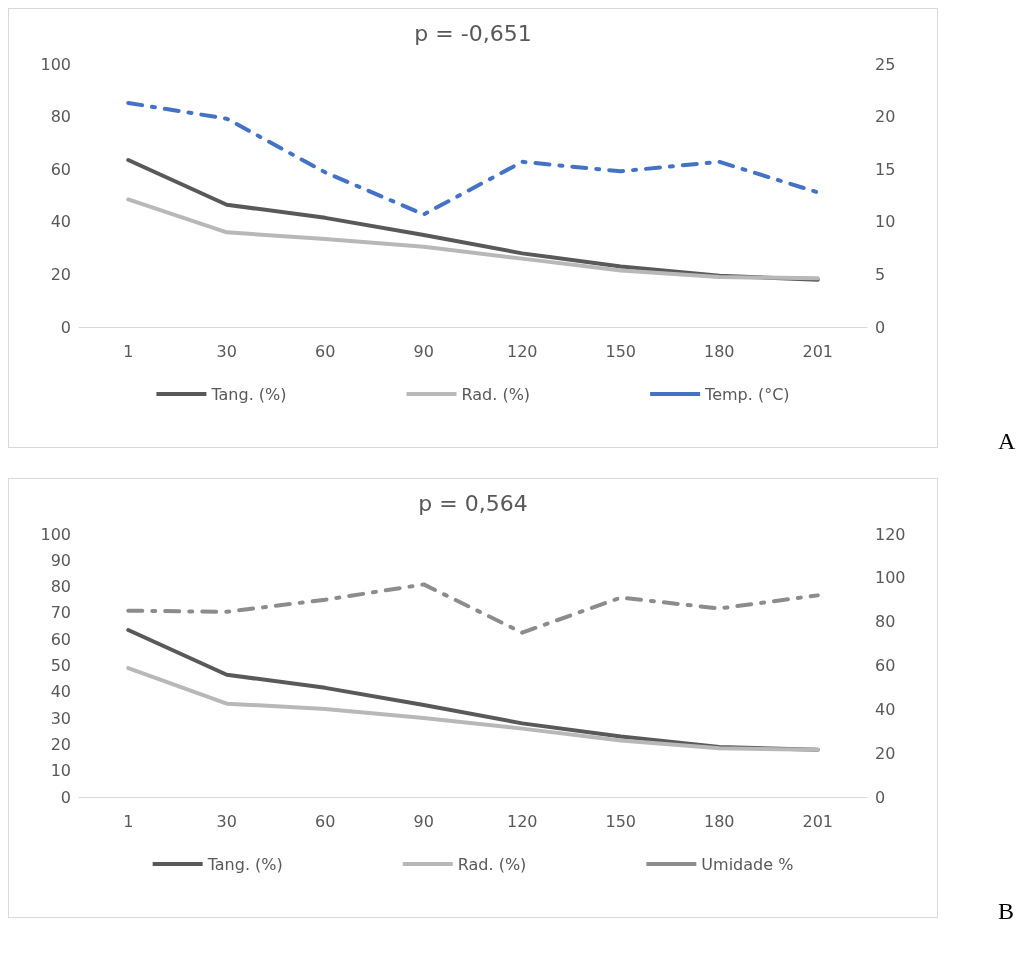  Describe the element at coordinates (890, 578) in the screenshot. I see `y2-tick-label: 100` at that location.